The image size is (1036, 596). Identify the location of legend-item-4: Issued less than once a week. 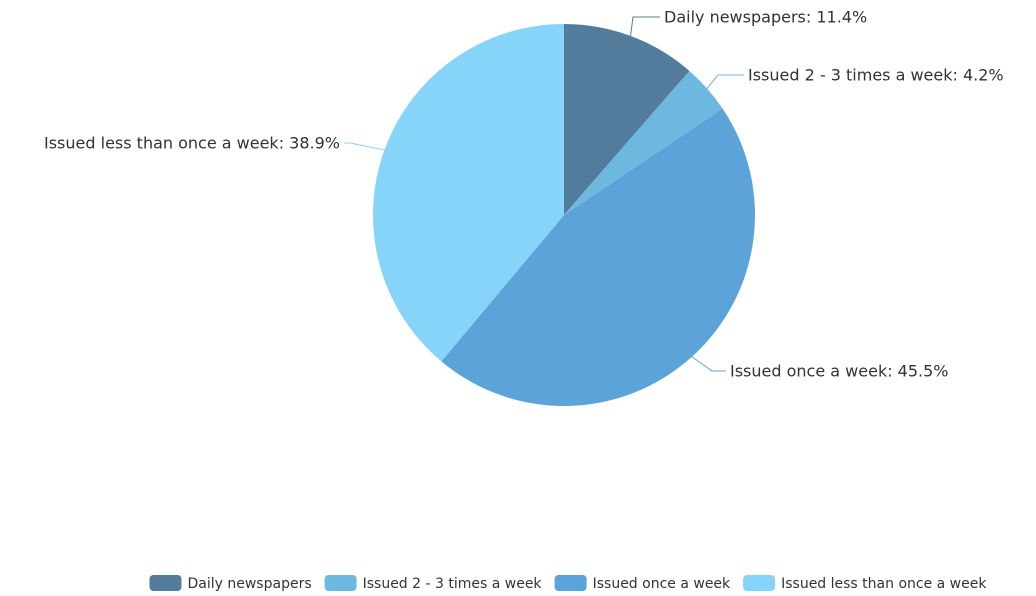
(865, 583).